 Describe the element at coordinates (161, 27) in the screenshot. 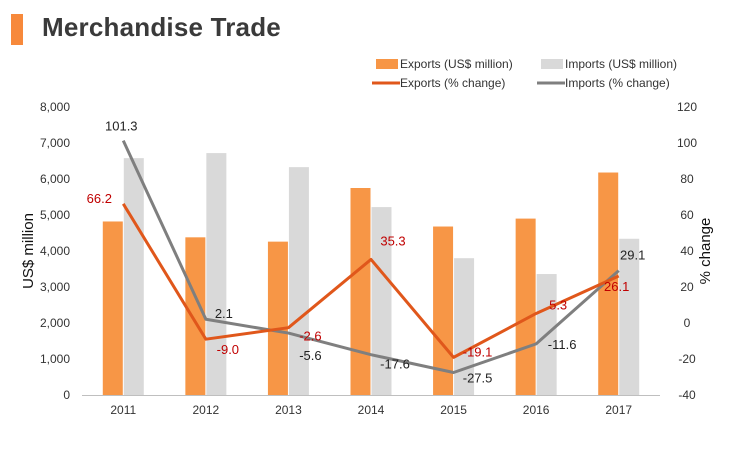

I see `chart-title: Merchandise Trade` at that location.